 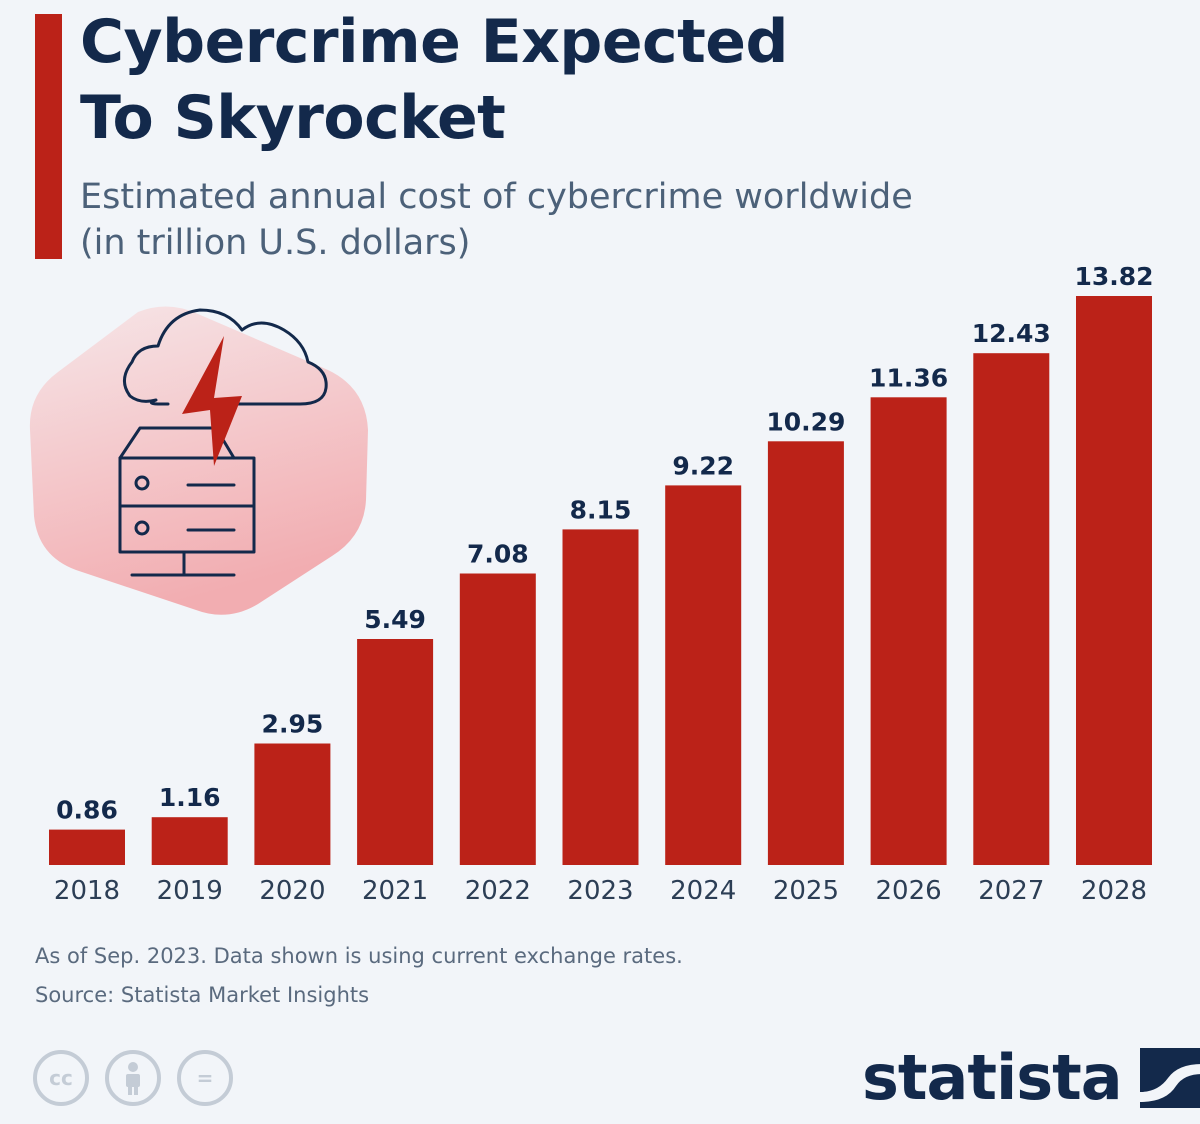 I want to click on license-icons: cc =, so click(x=133, y=1078).